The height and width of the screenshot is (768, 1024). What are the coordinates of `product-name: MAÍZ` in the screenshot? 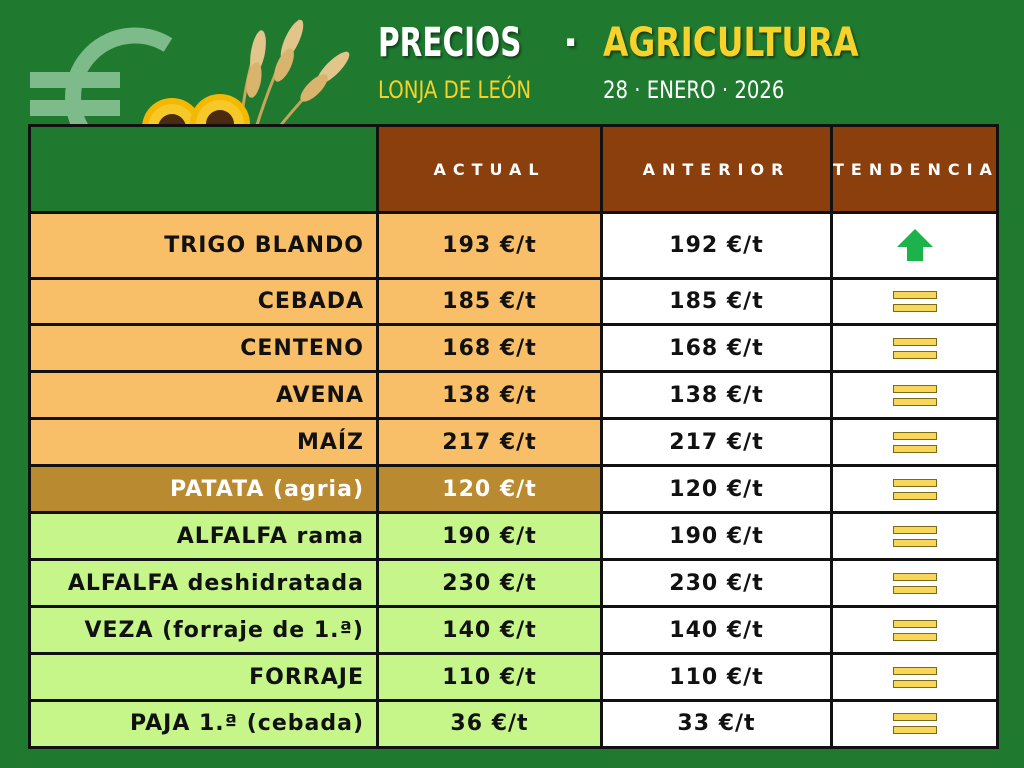 It's located at (203, 442).